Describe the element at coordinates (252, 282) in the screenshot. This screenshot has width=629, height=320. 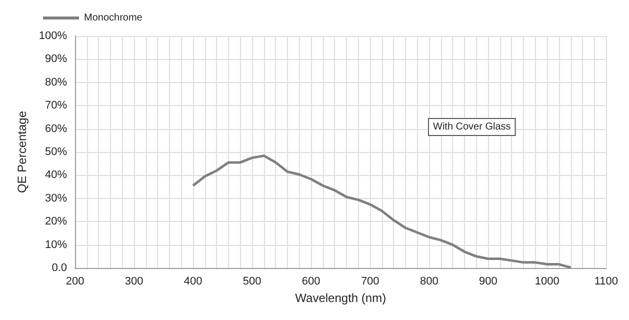
I see `x-tick-label: 500` at that location.